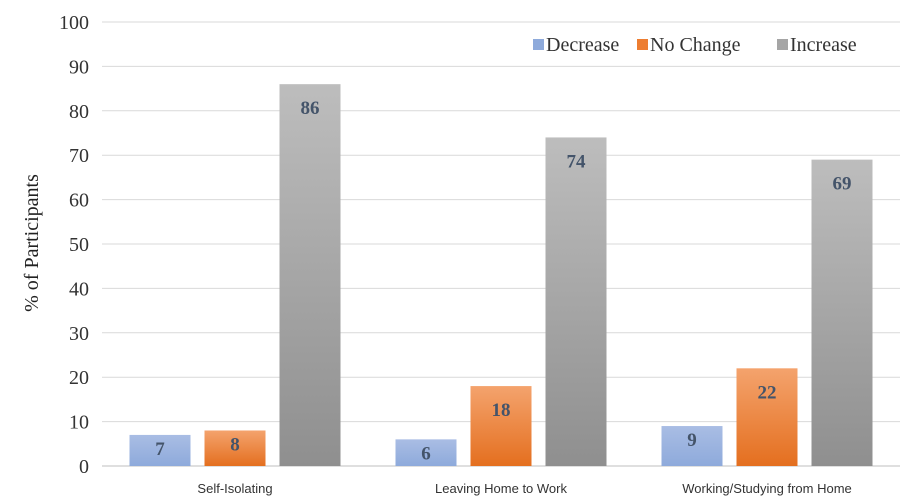  I want to click on x-tick-label: Self-Isolating, so click(234, 488).